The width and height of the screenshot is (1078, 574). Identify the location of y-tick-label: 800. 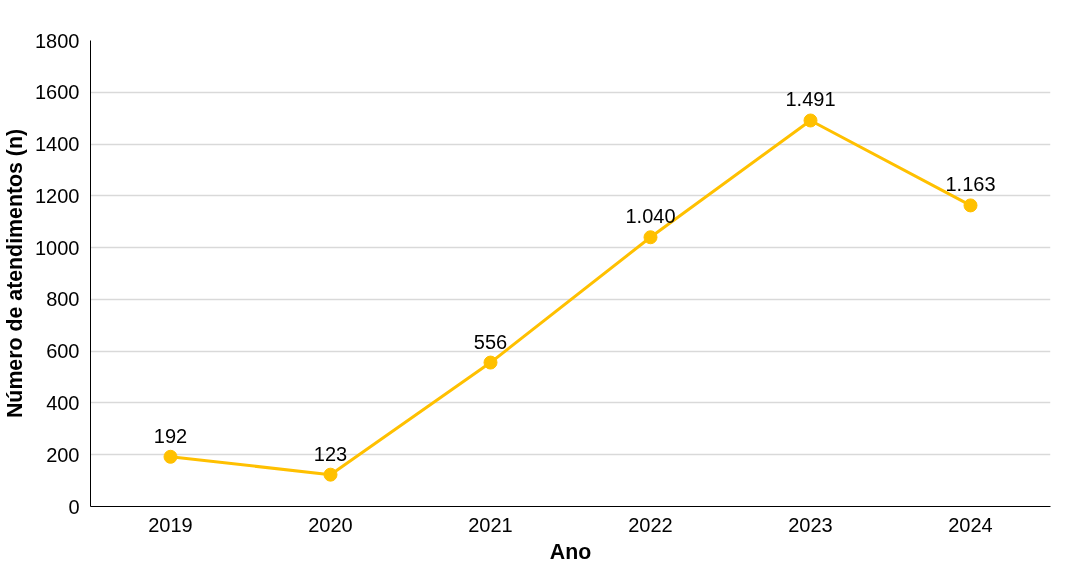
(63, 299).